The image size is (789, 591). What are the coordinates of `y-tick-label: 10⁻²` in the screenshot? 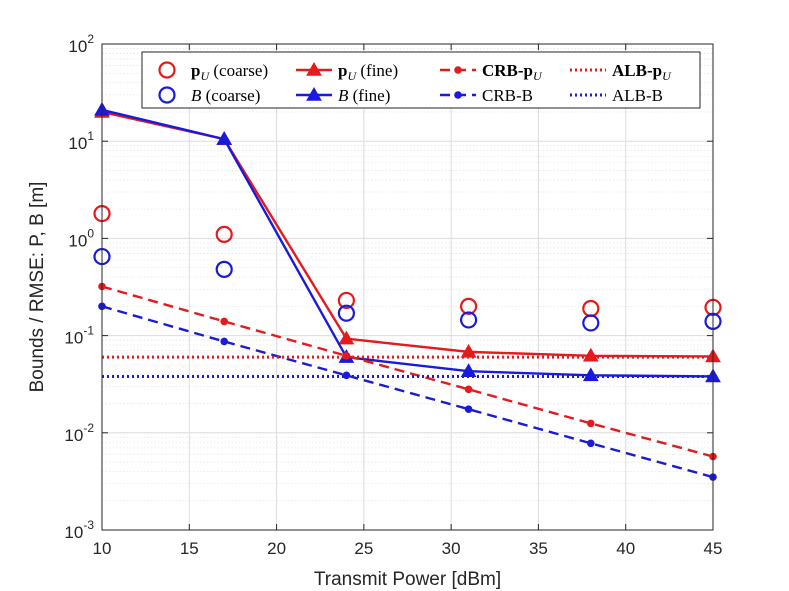 It's located at (79, 433).